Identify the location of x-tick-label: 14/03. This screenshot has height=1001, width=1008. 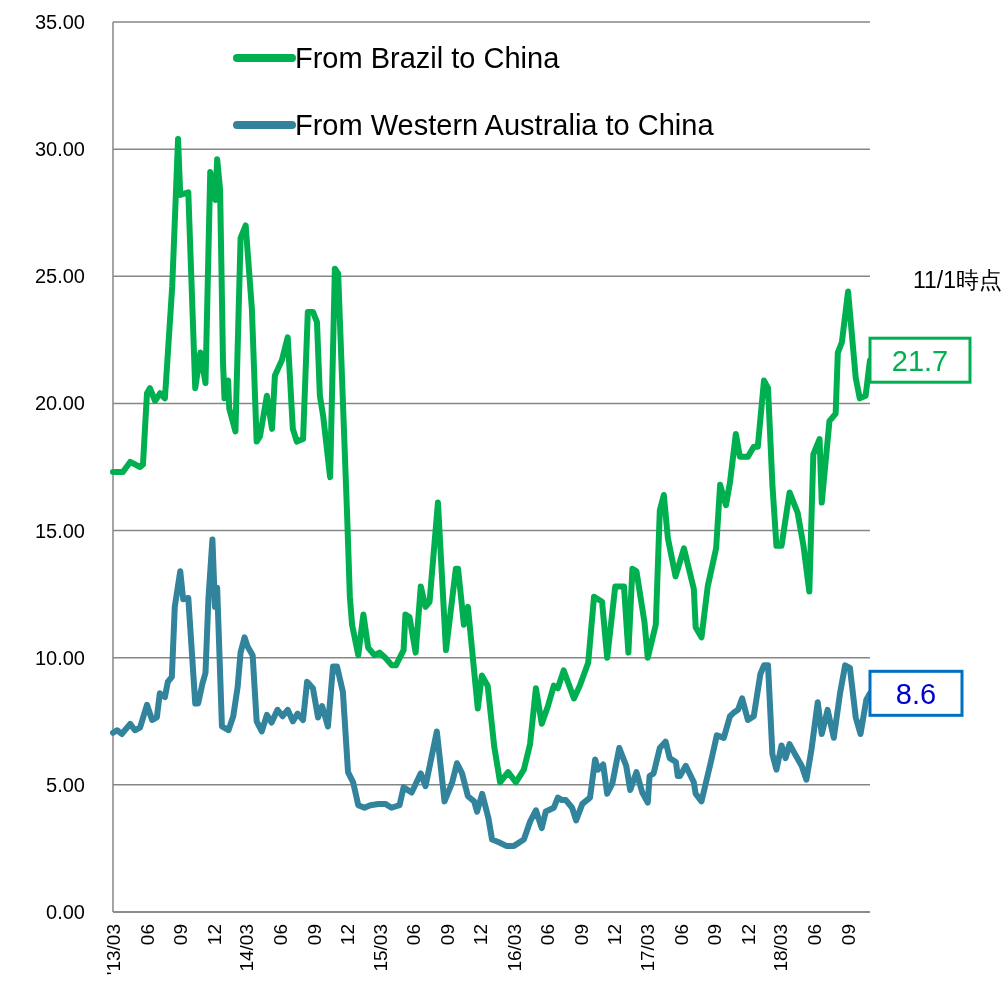
(247, 948).